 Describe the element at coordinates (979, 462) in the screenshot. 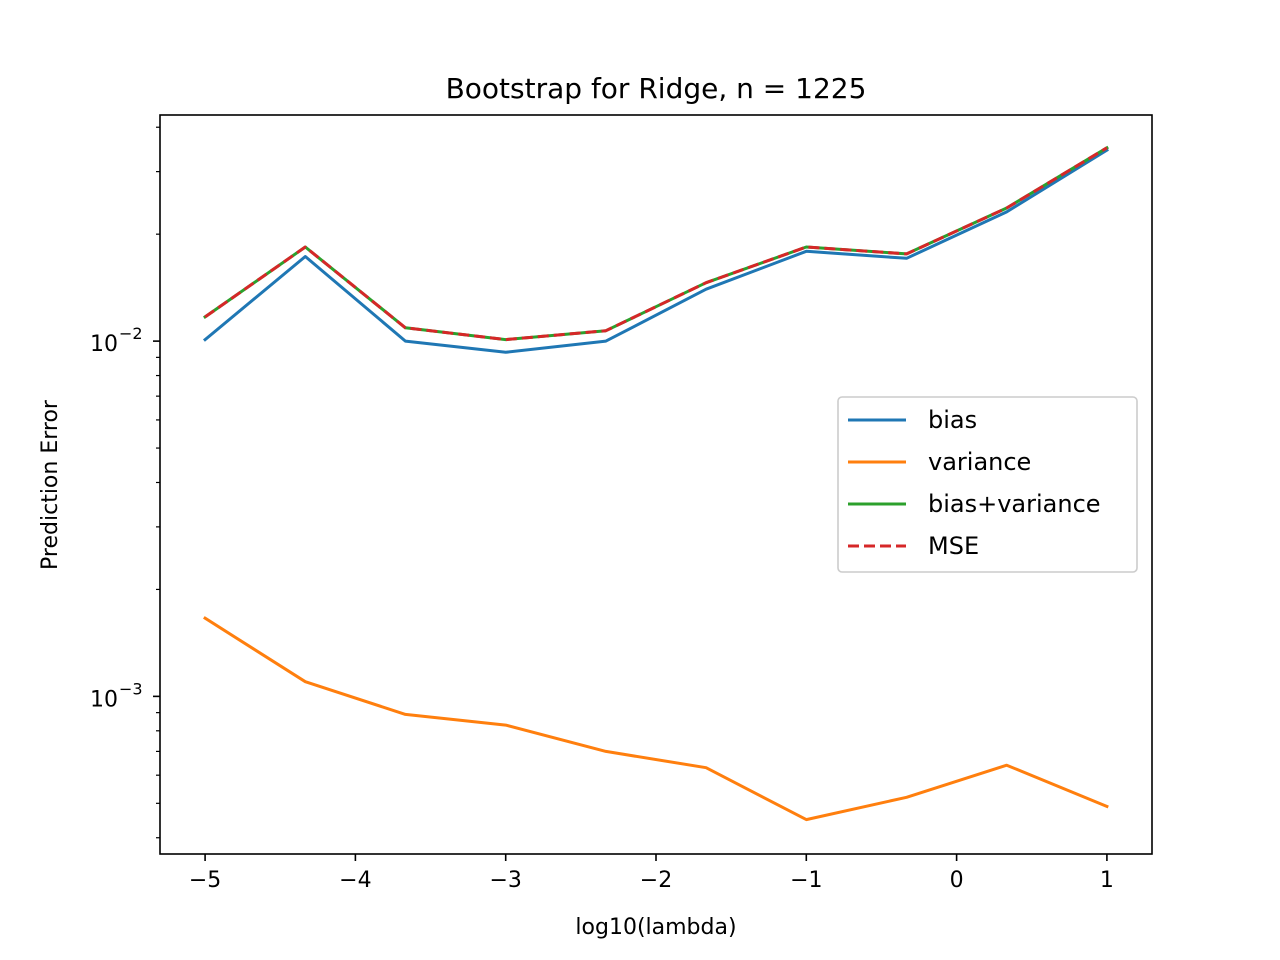

I see `legend-label: variance` at that location.